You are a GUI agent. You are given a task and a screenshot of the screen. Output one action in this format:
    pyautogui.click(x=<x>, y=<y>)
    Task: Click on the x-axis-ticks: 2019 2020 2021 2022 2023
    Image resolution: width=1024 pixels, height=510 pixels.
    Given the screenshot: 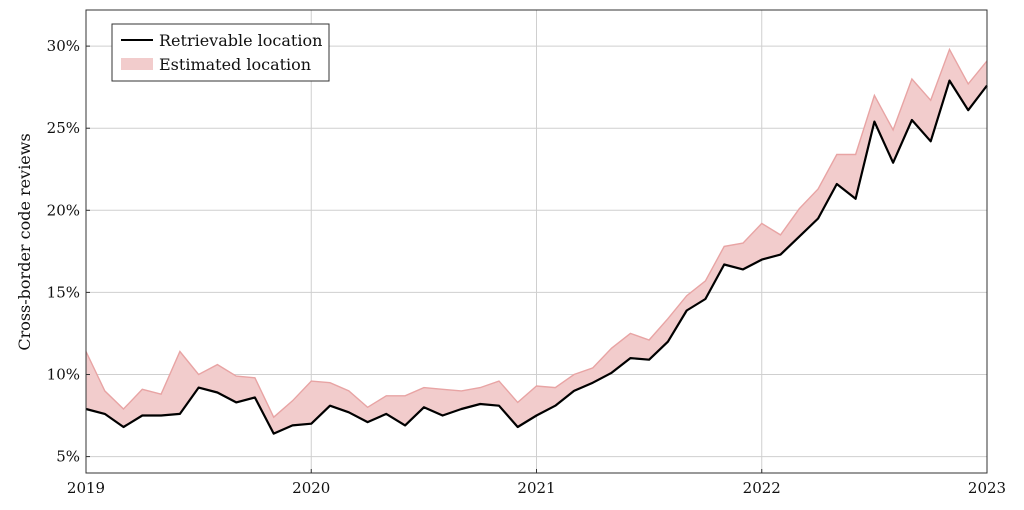 What is the action you would take?
    pyautogui.click(x=536, y=483)
    